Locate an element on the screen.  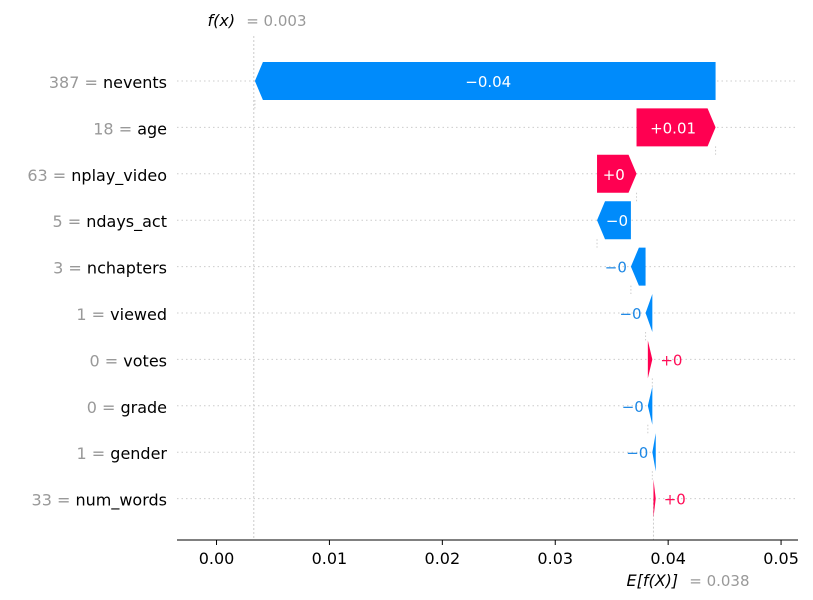
feature-value: 5 = is located at coordinates (69, 221).